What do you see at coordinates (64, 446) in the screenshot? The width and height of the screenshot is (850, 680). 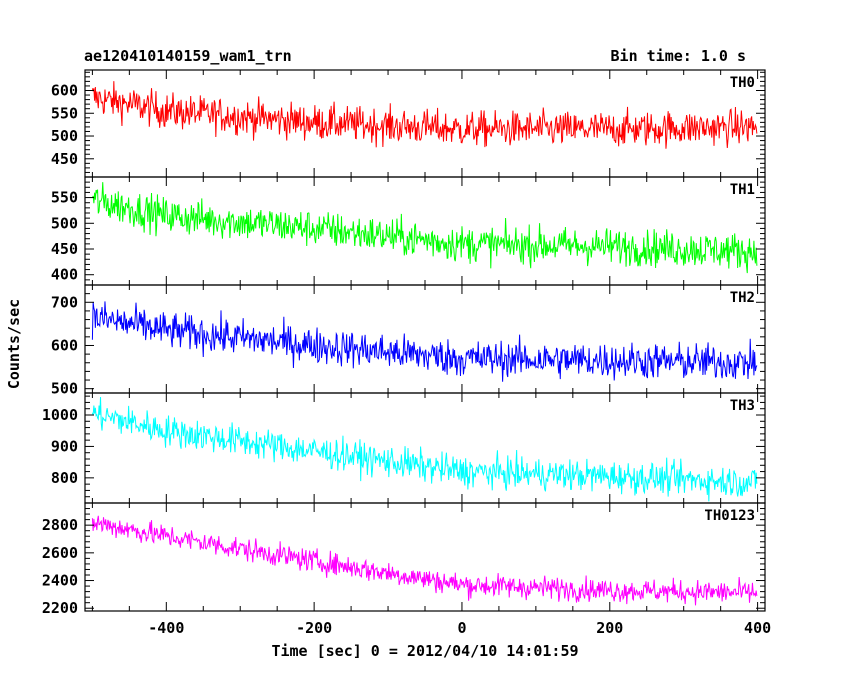 I see `y-tick-label: 900` at bounding box center [64, 446].